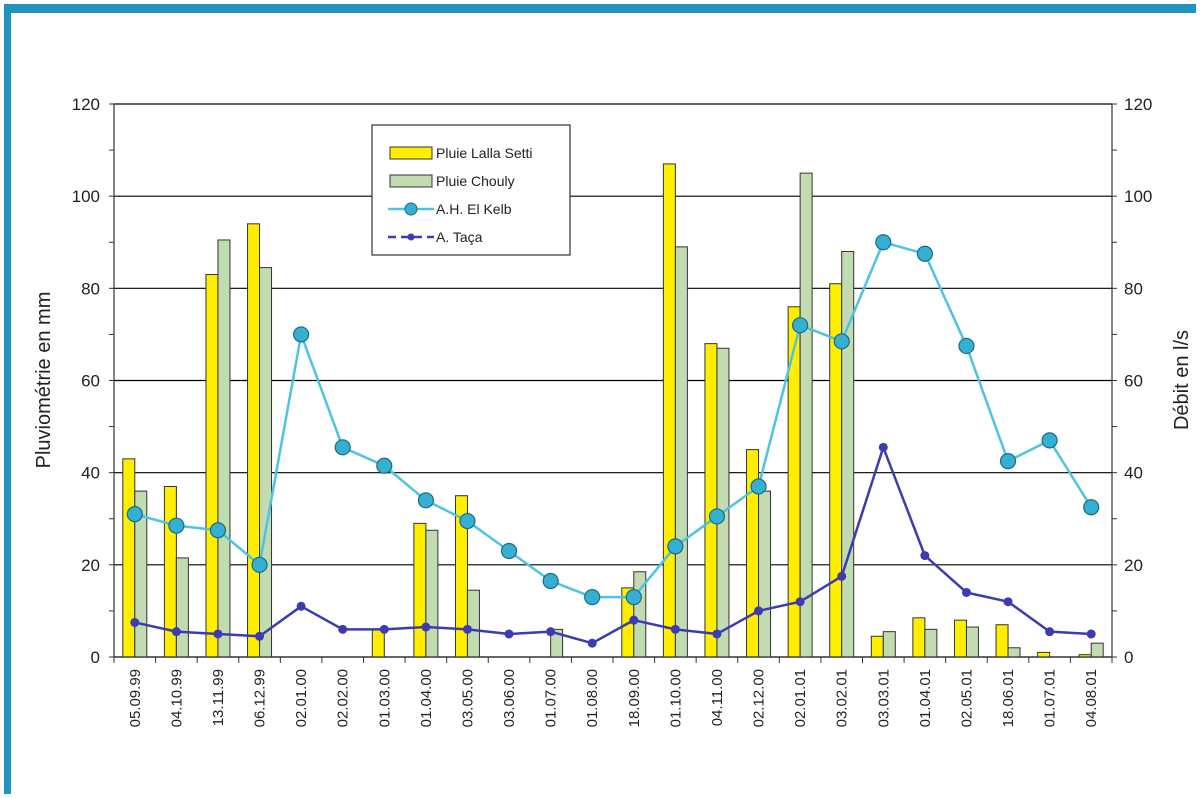  I want to click on x-tick-label: 03.06.00, so click(509, 698).